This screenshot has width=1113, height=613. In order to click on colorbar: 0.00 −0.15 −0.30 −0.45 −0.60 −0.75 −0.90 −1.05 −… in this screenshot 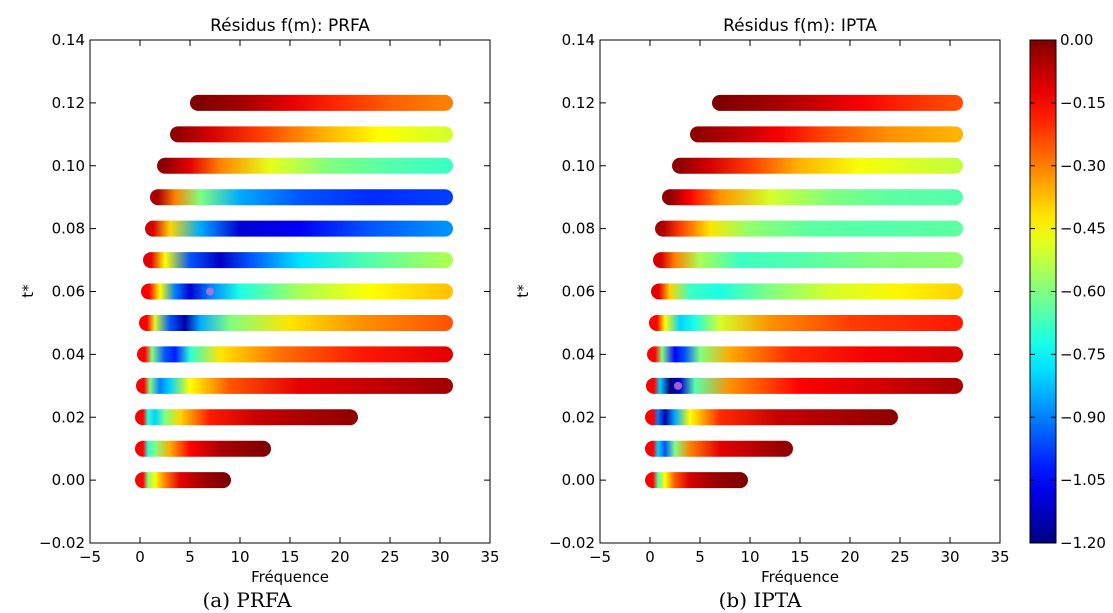, I will do `click(1067, 291)`.